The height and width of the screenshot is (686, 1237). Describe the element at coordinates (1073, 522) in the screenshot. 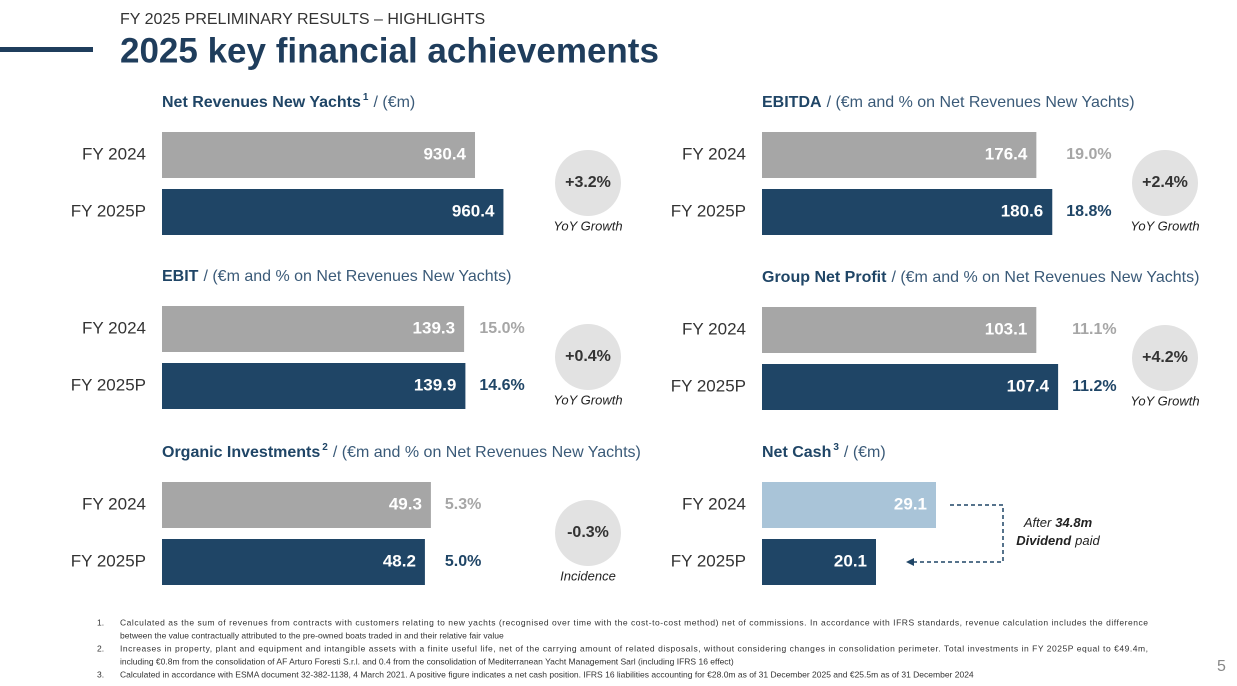

I see `annotation-amount: 34.8m` at that location.